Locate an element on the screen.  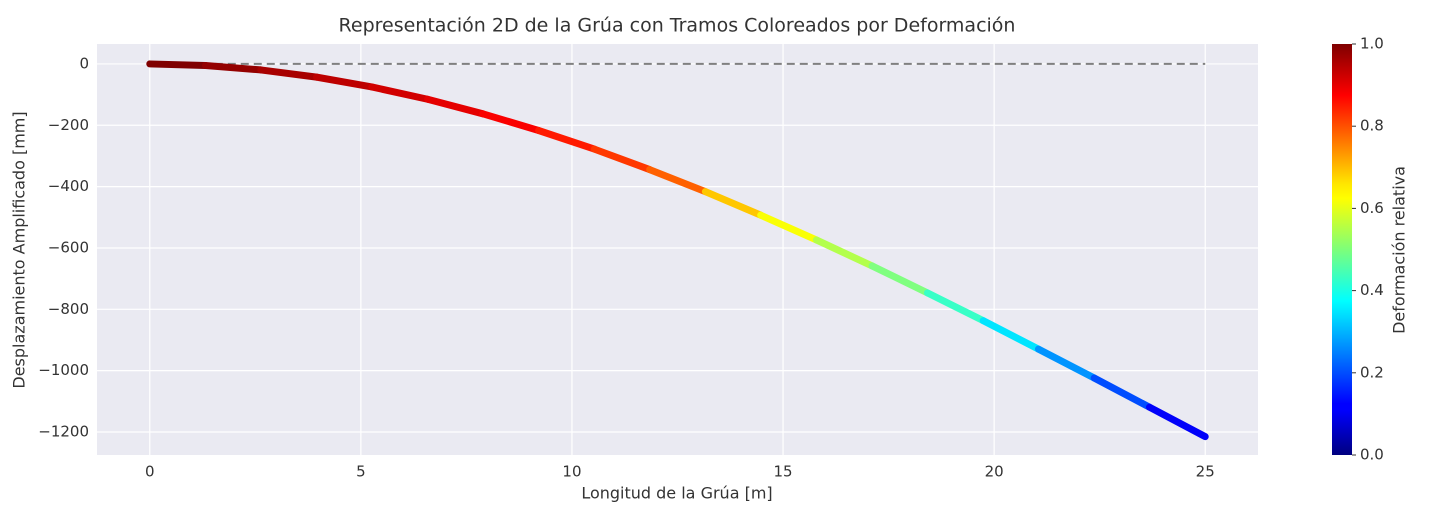
y-tick-label: 0 is located at coordinates (84, 63).